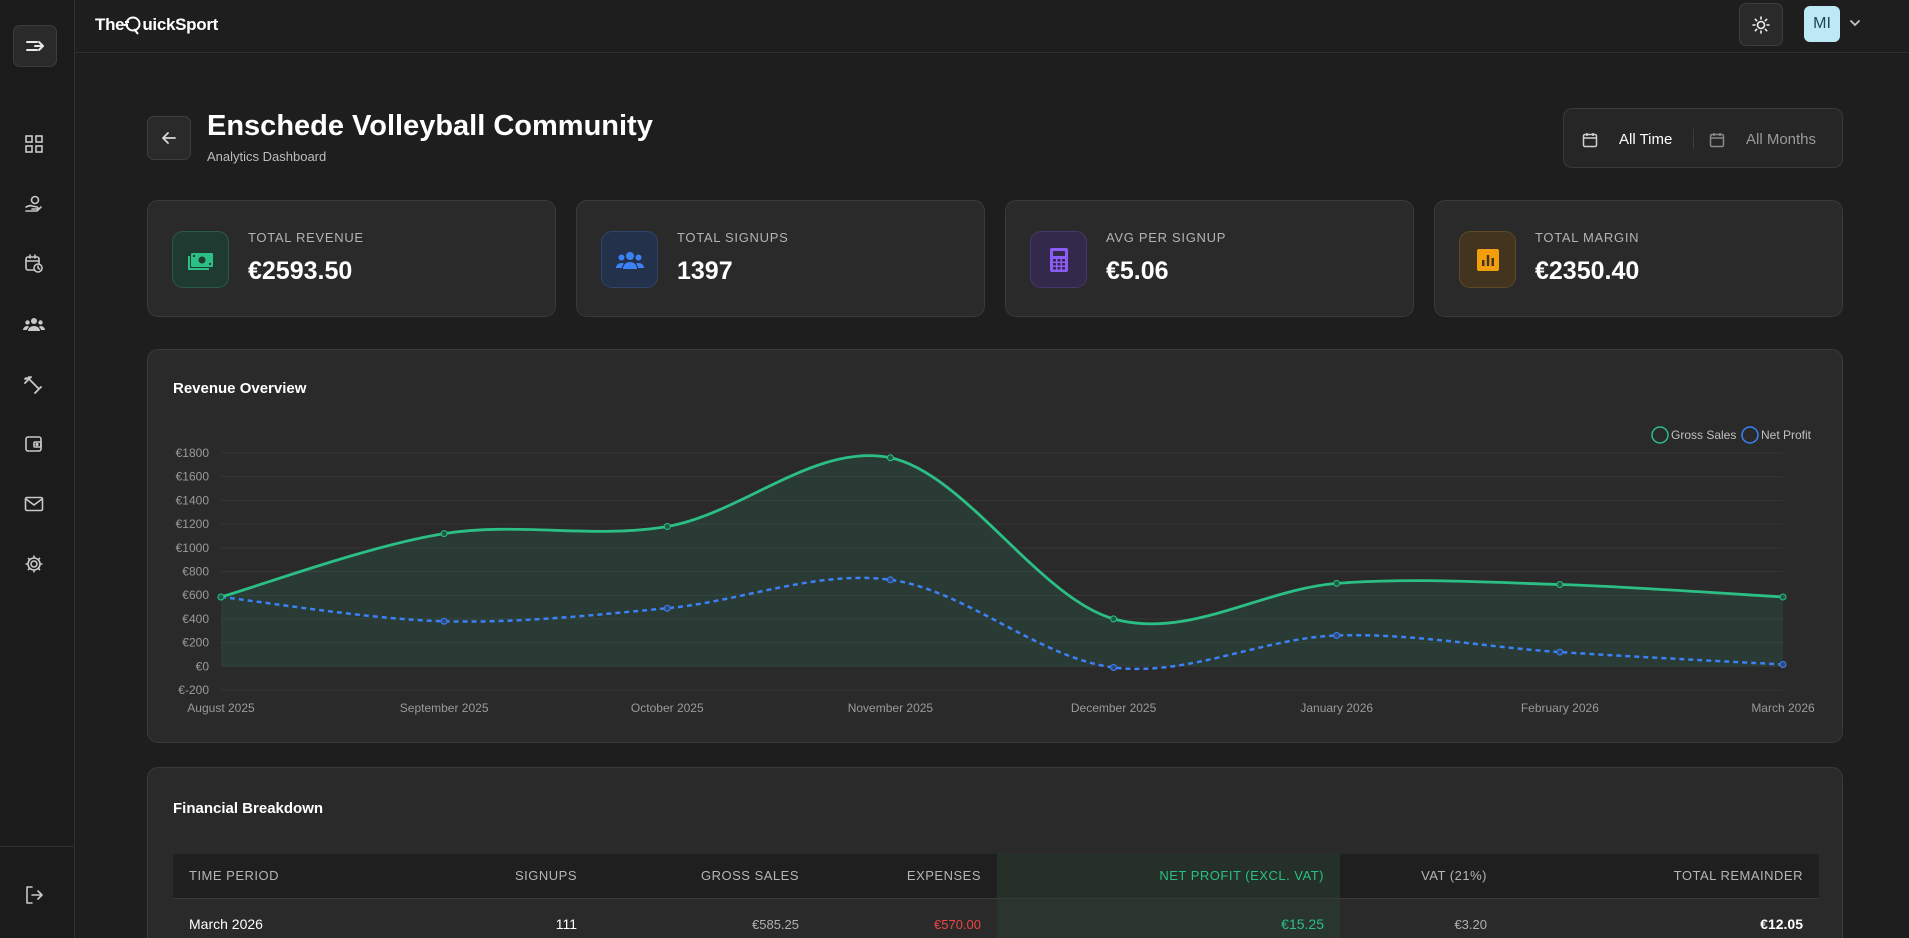 The height and width of the screenshot is (938, 1909). I want to click on cell-expenses: €570.00, so click(906, 917).